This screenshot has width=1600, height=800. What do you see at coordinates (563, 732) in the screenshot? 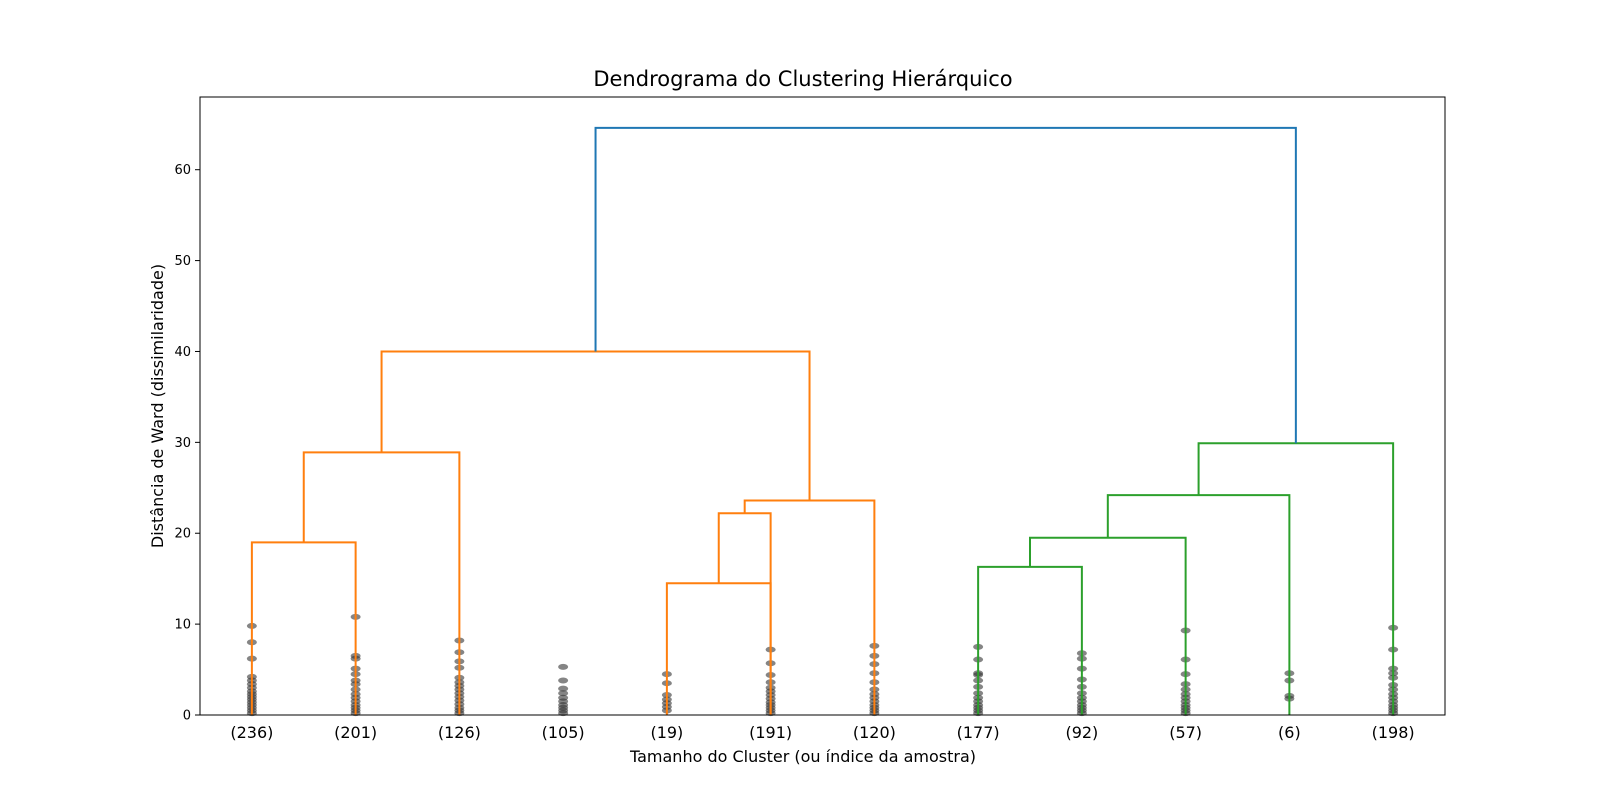
I see `x-tick-label: (105)` at bounding box center [563, 732].